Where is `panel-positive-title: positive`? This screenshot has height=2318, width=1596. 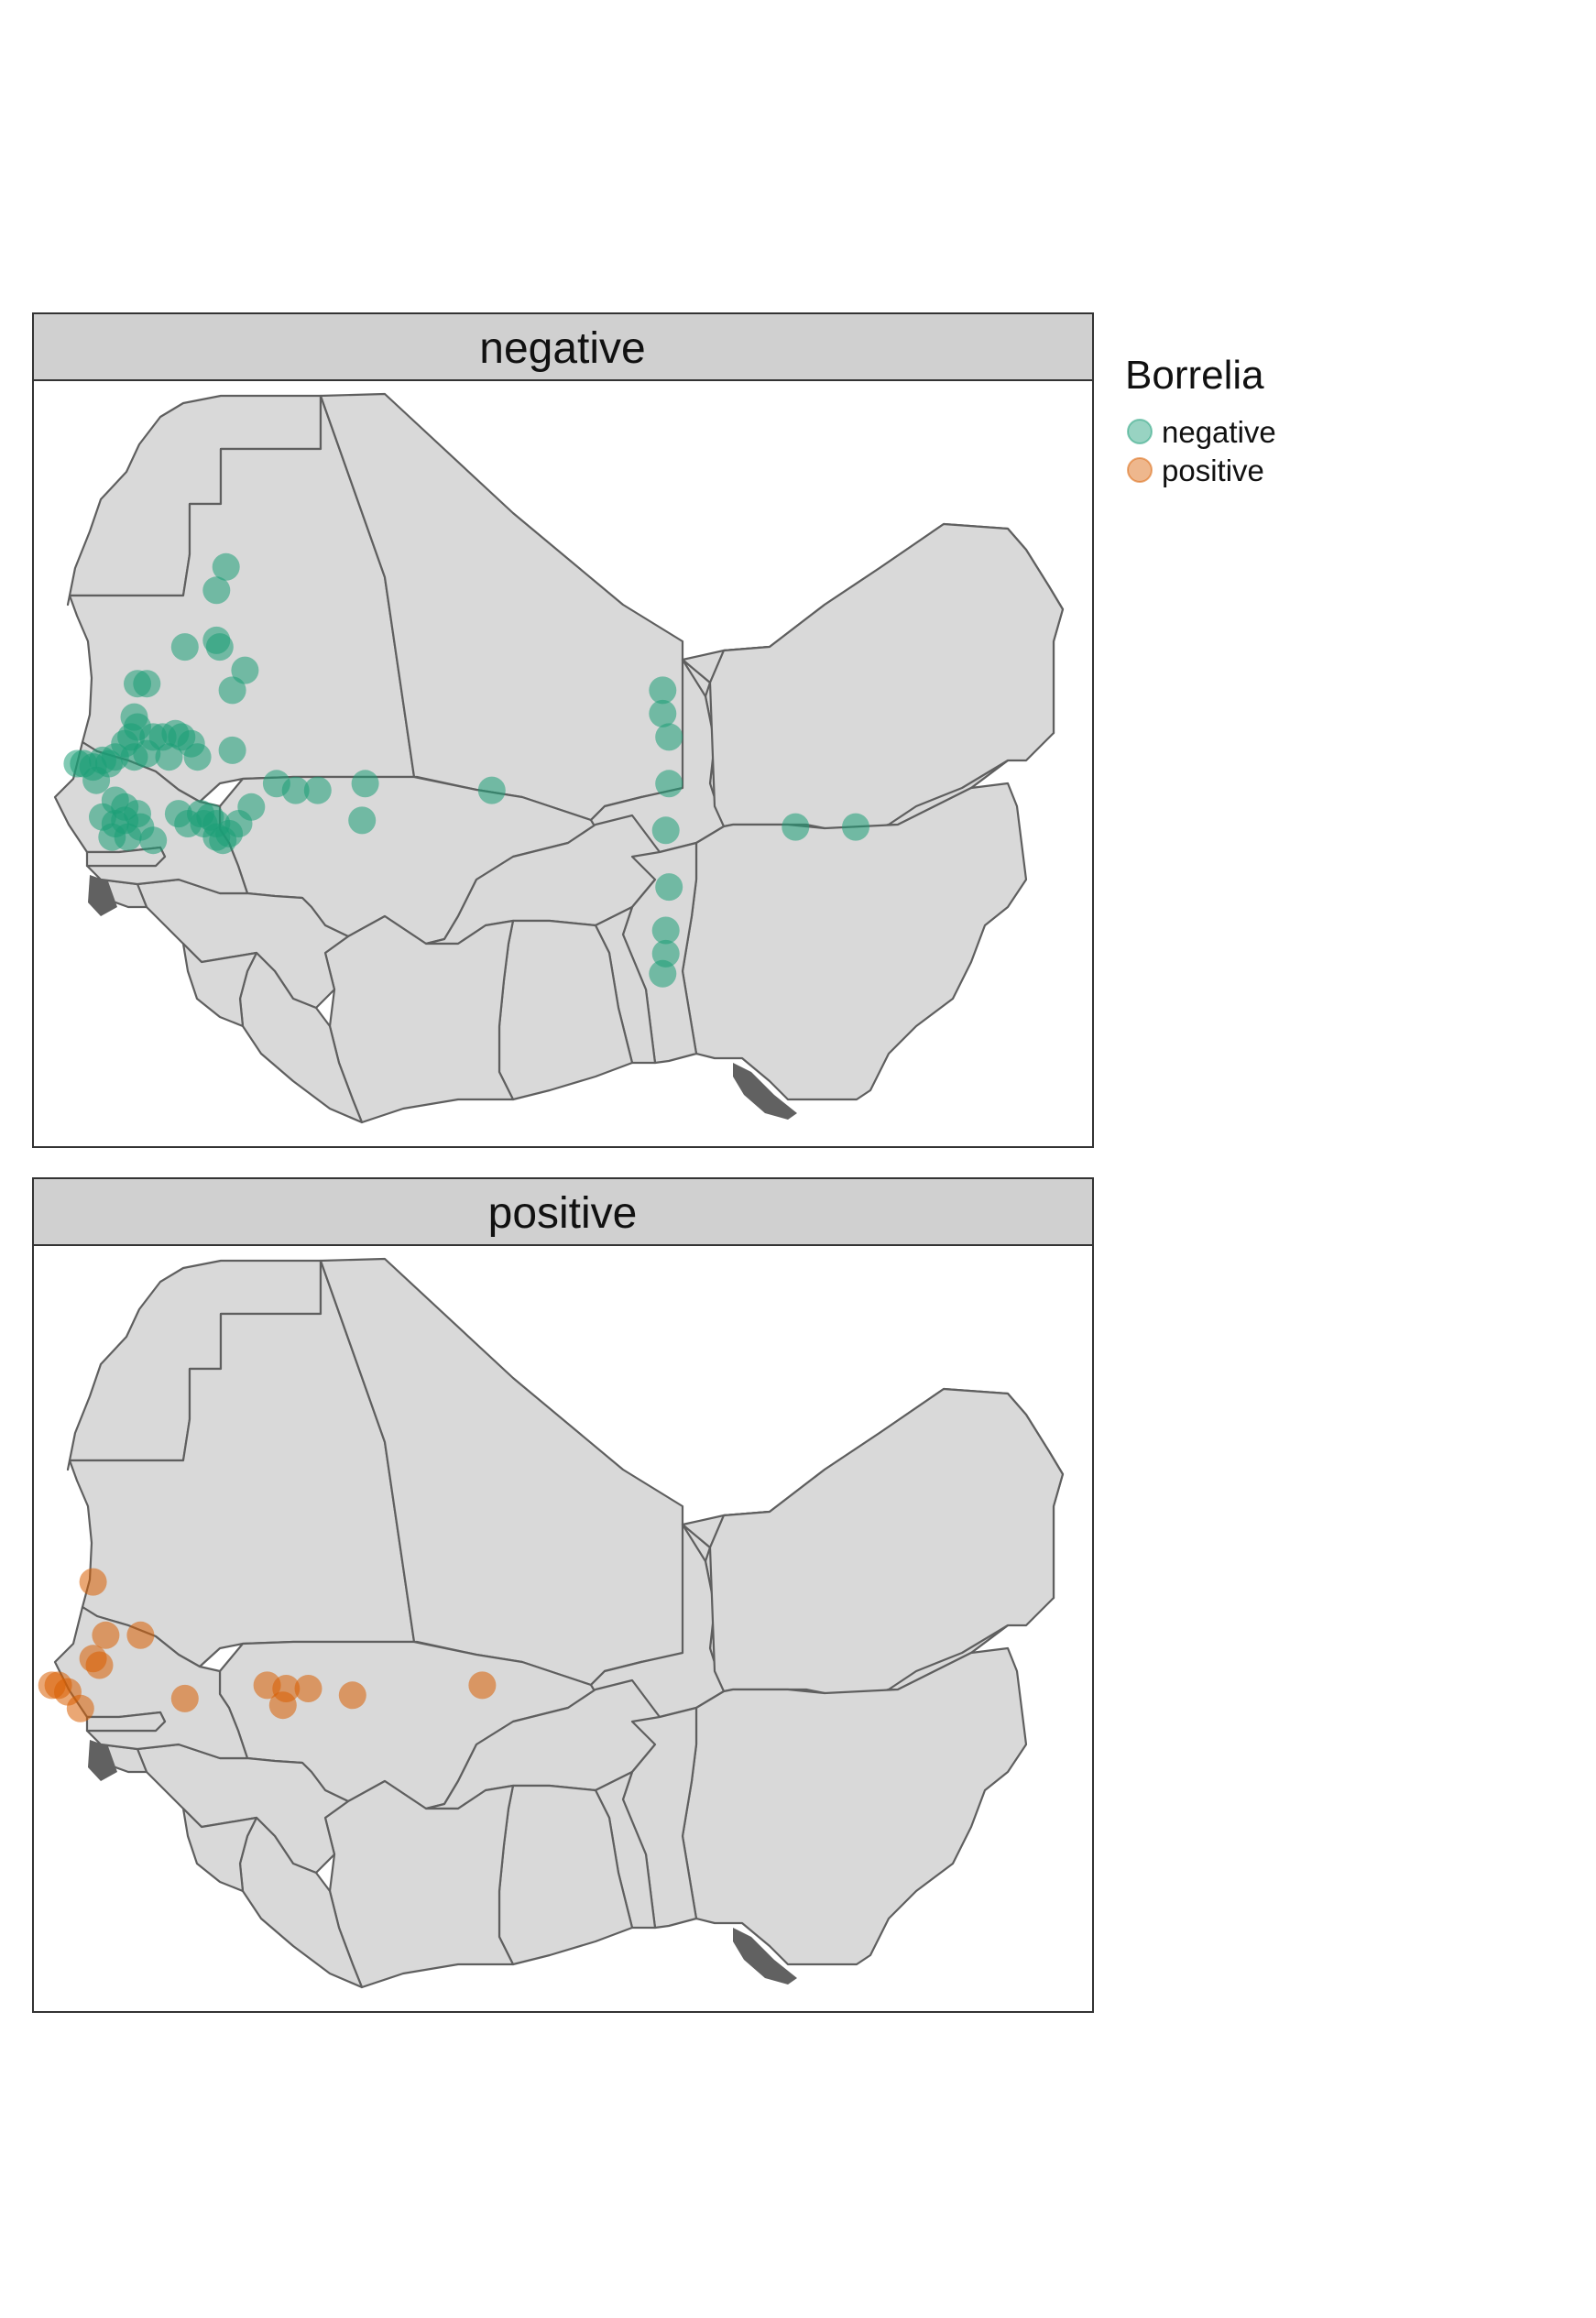
panel-positive-title: positive is located at coordinates (563, 1213).